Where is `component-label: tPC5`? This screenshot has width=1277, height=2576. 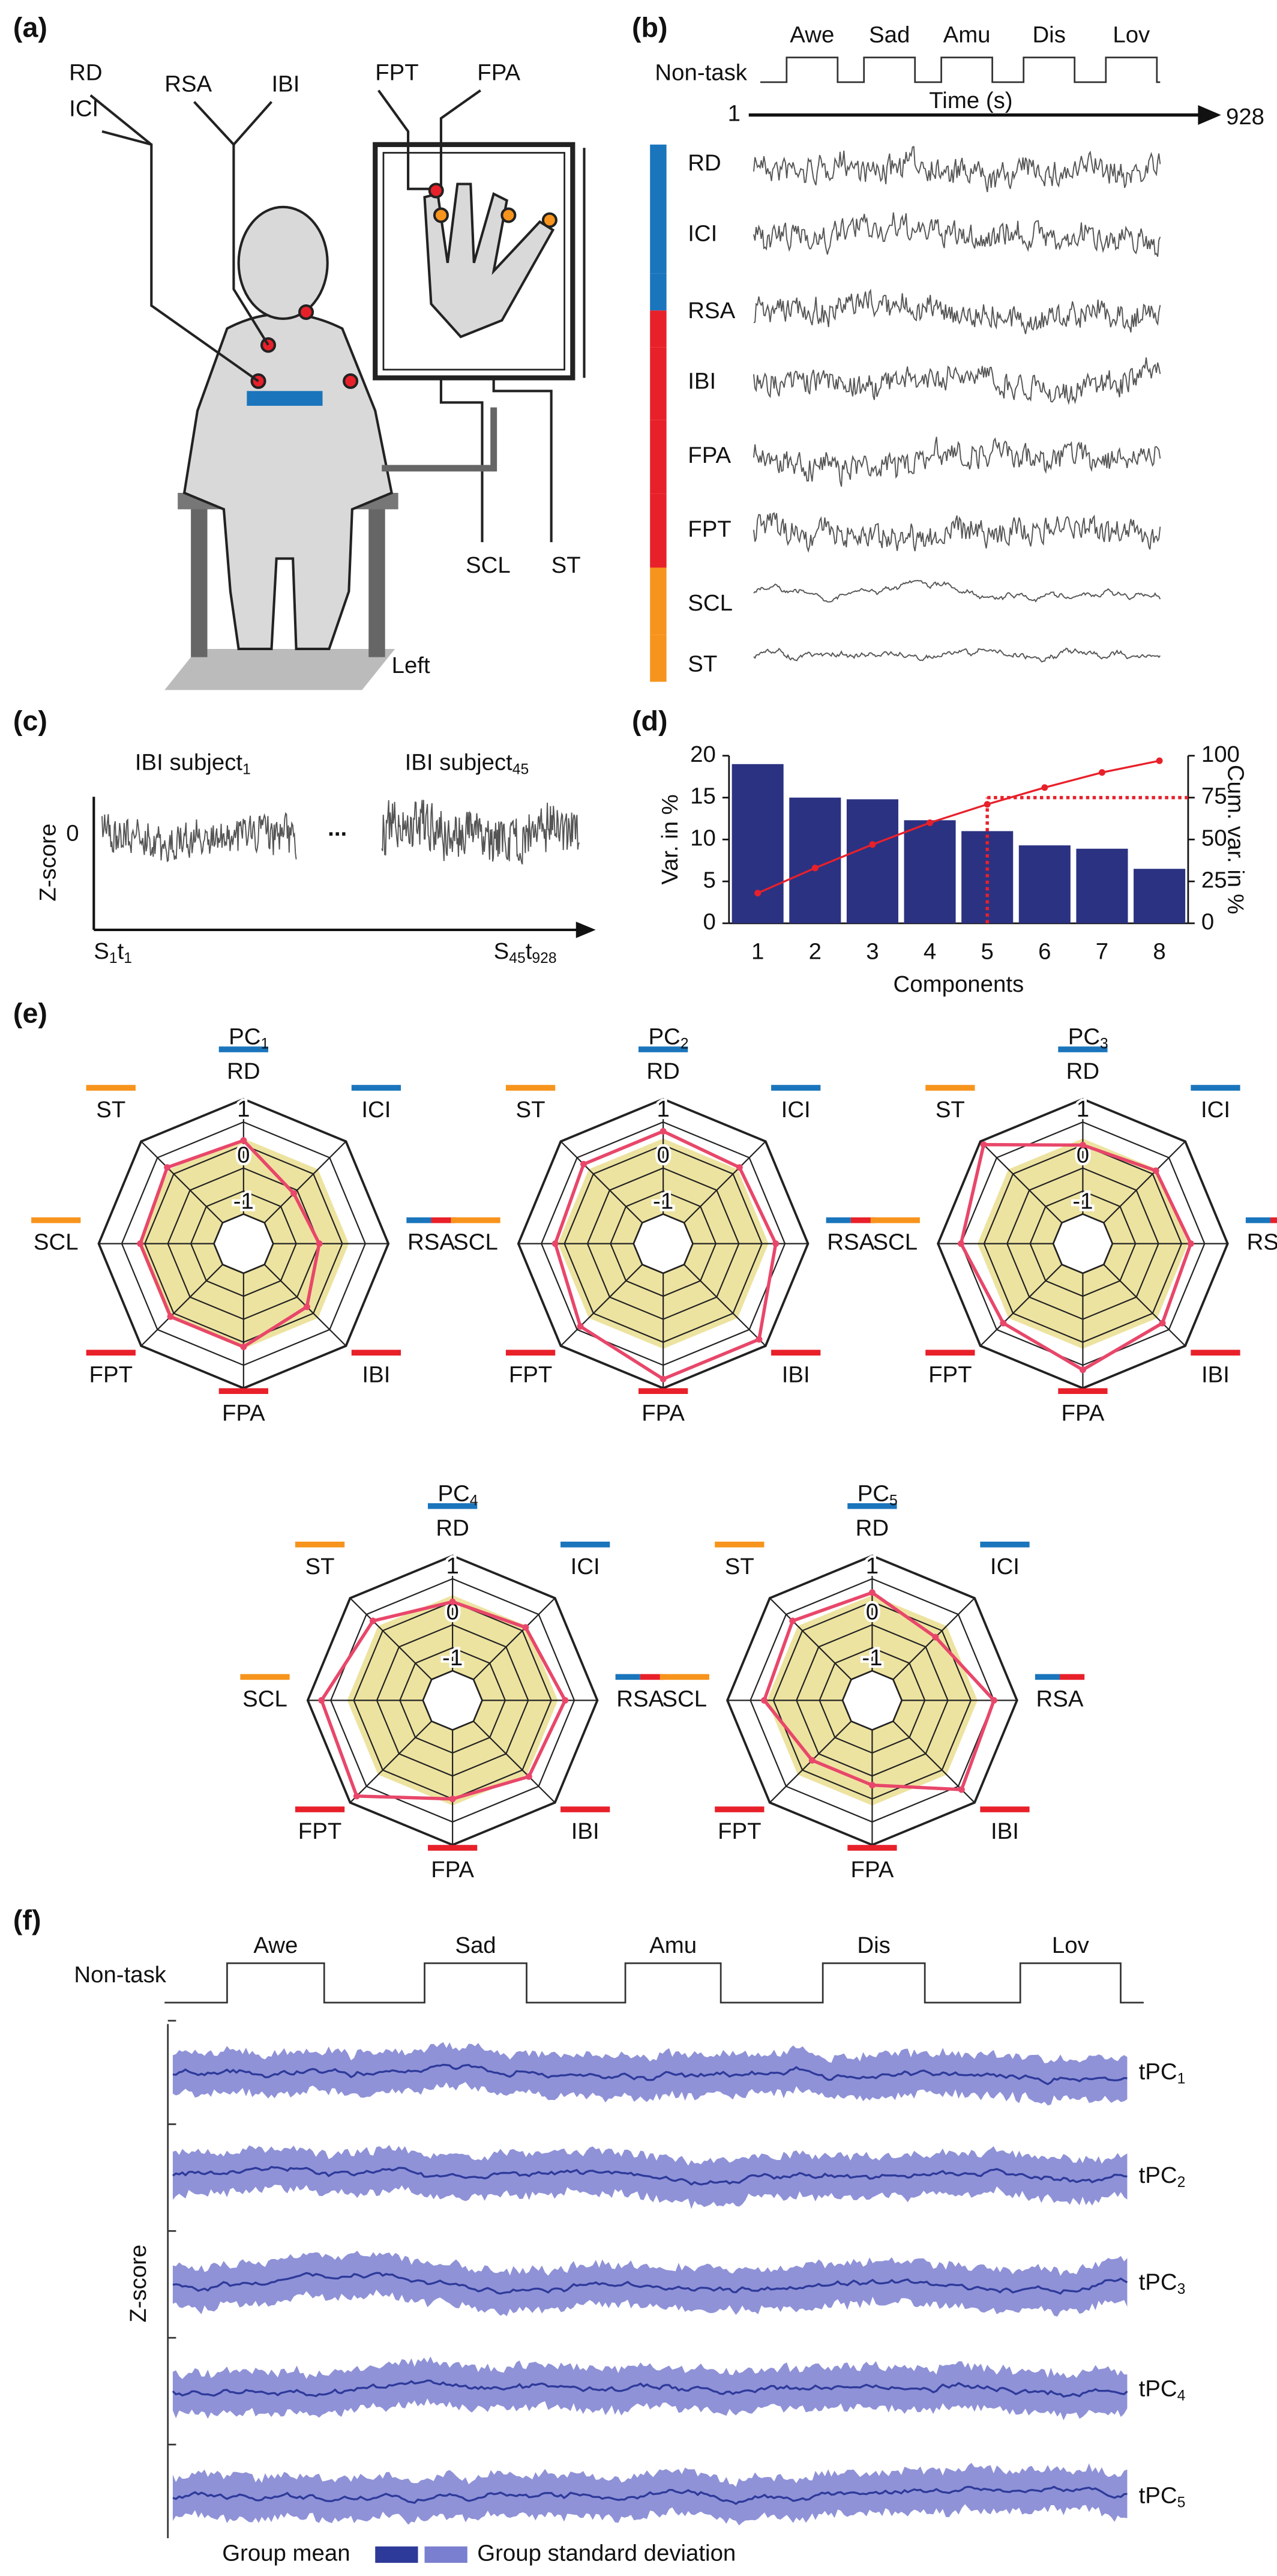
component-label: tPC5 is located at coordinates (1162, 2497).